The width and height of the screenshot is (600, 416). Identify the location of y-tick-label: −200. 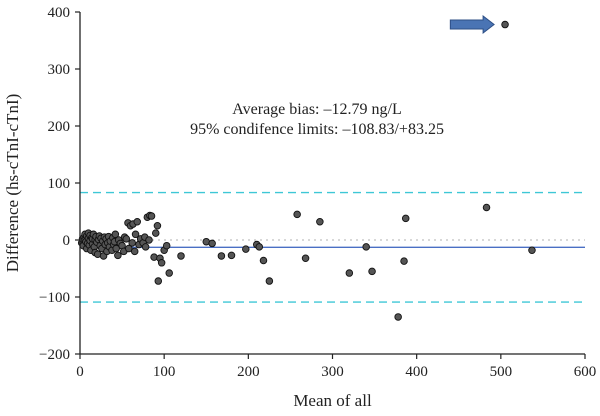
(54, 355).